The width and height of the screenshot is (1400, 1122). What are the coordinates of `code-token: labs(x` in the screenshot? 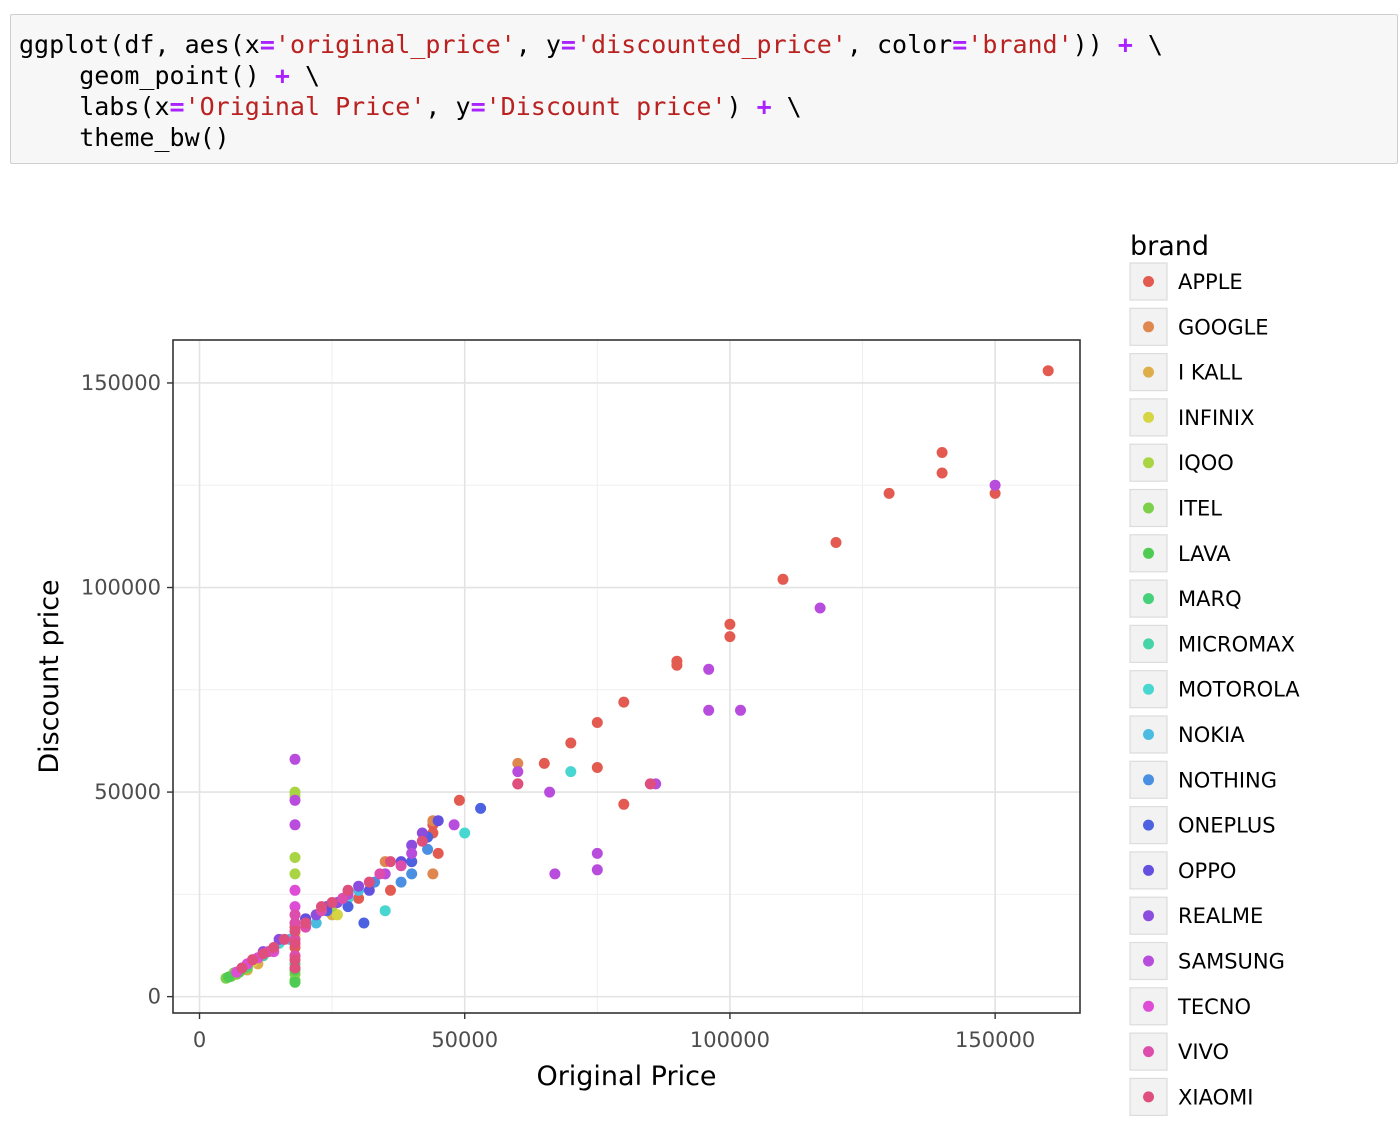 It's located at (94, 106).